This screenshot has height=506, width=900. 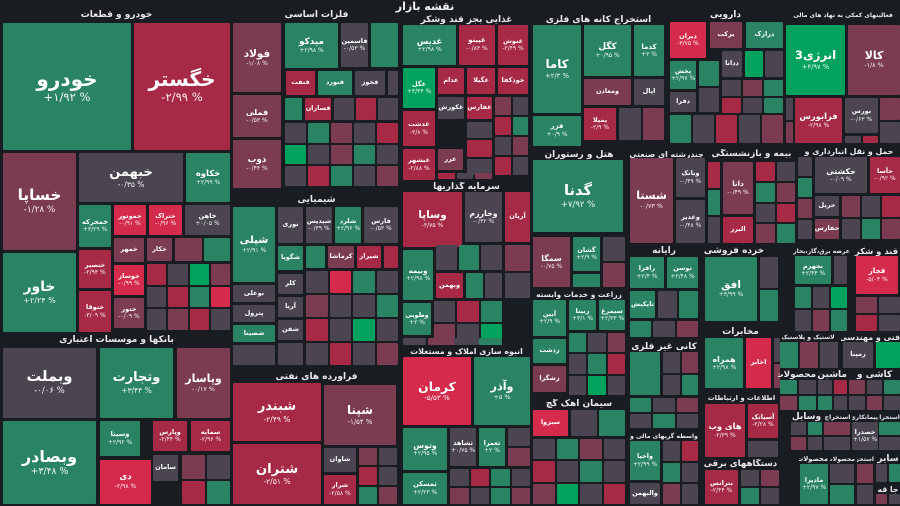 I want to click on stock-tile: فسازان, so click(x=318, y=109).